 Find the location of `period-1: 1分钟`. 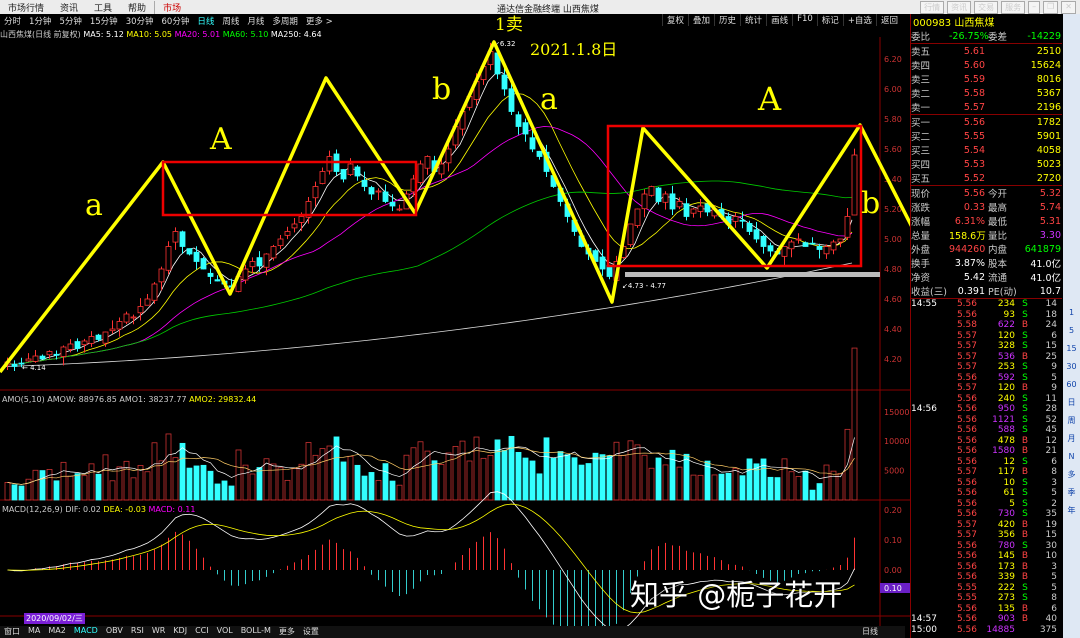

period-1: 1分钟 is located at coordinates (40, 22).